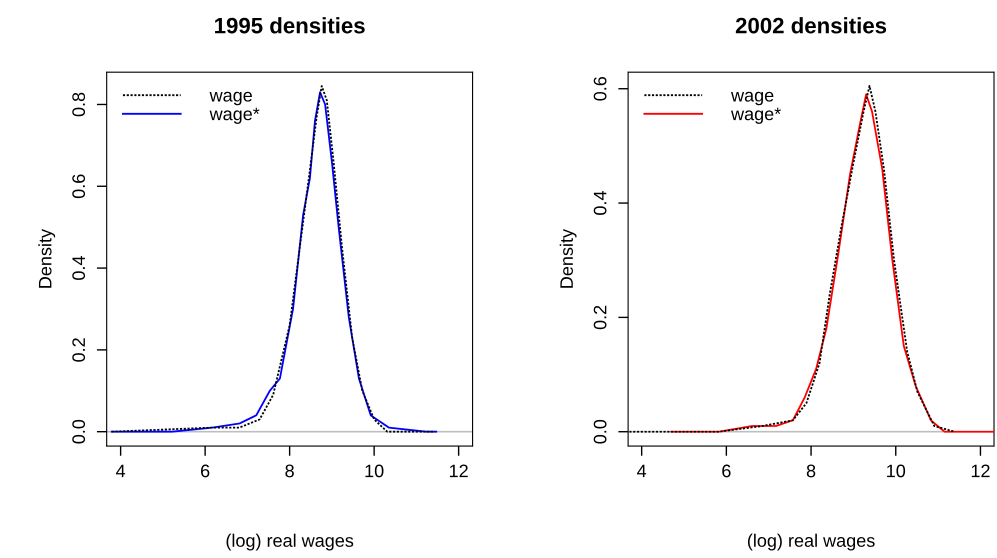 This screenshot has width=997, height=558. What do you see at coordinates (79, 104) in the screenshot?
I see `y-tick-label: 0.8` at bounding box center [79, 104].